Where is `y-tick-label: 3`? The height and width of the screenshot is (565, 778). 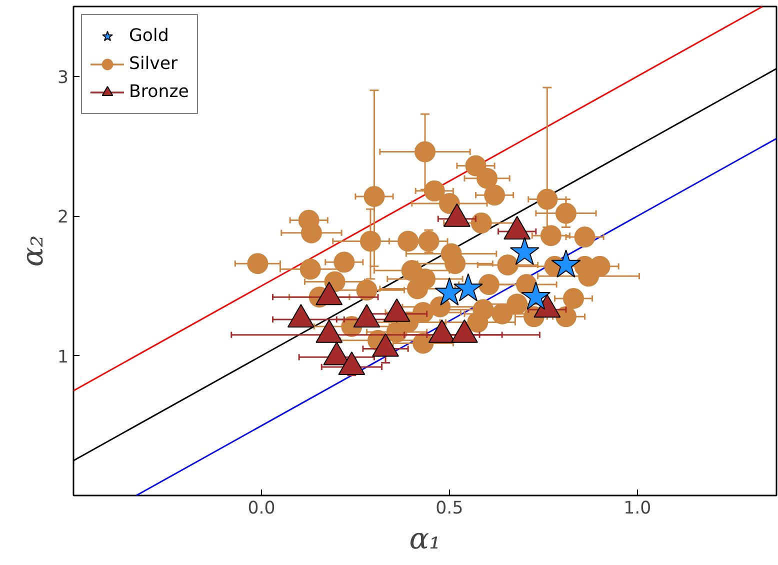
y-tick-label: 3 is located at coordinates (63, 78).